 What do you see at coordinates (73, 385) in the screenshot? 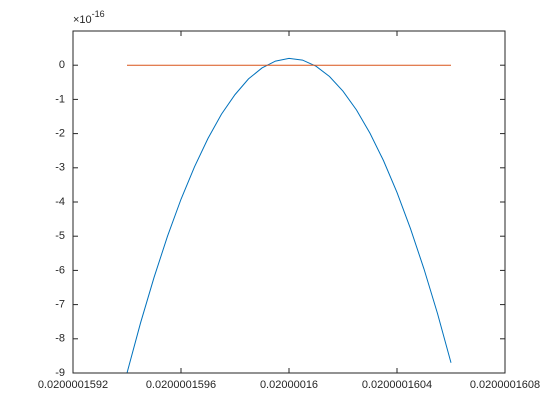
I see `x-tick-label: 0.0200001592` at bounding box center [73, 385].